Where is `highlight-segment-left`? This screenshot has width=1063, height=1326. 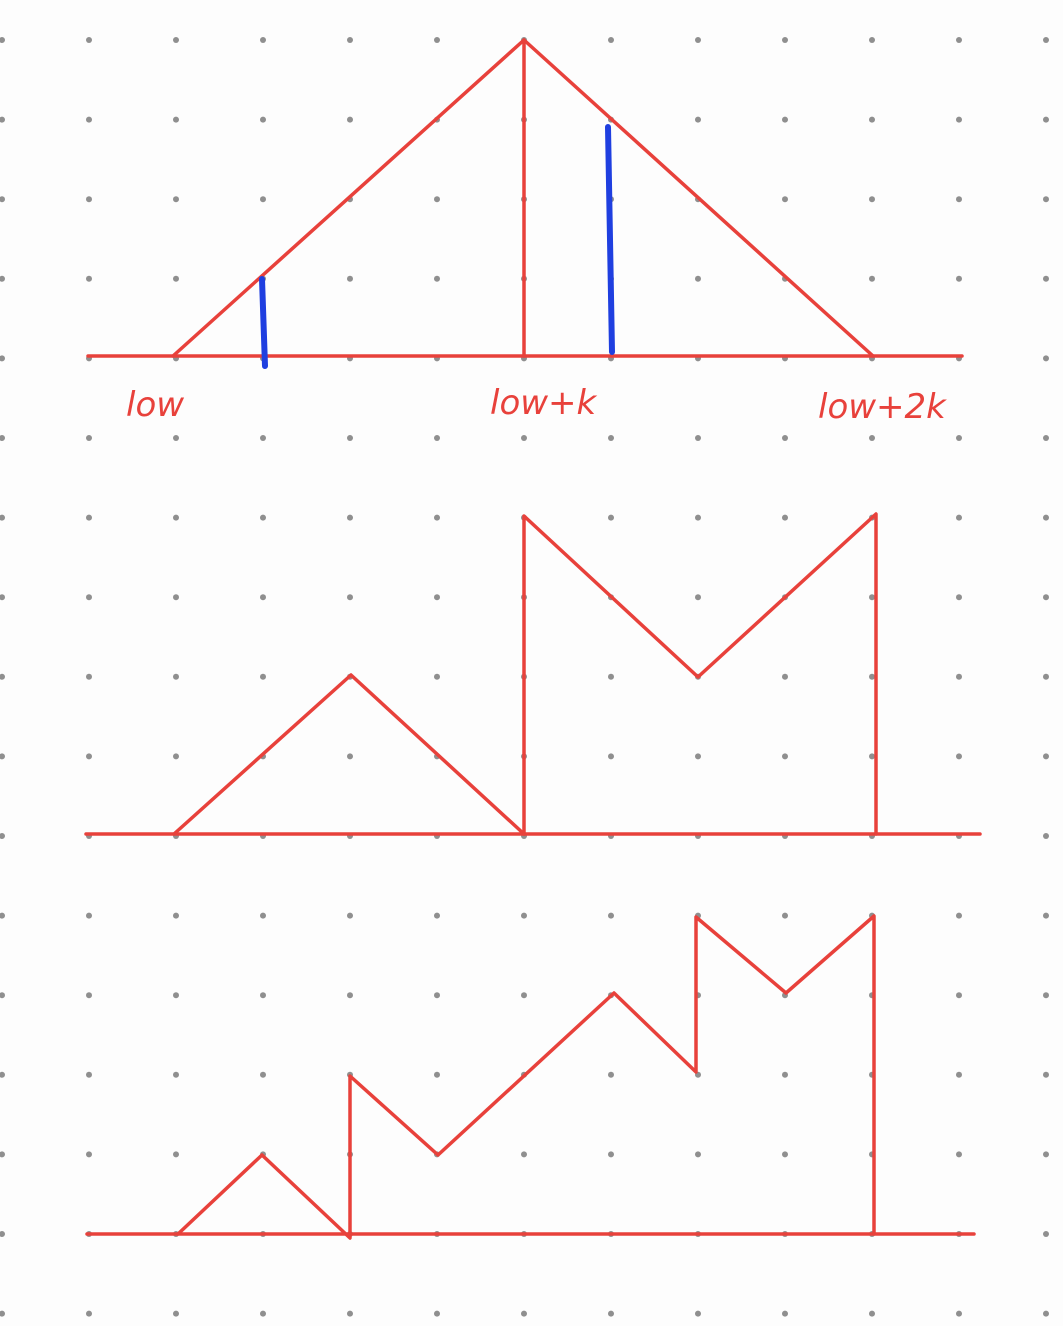
highlight-segment-left is located at coordinates (263, 322).